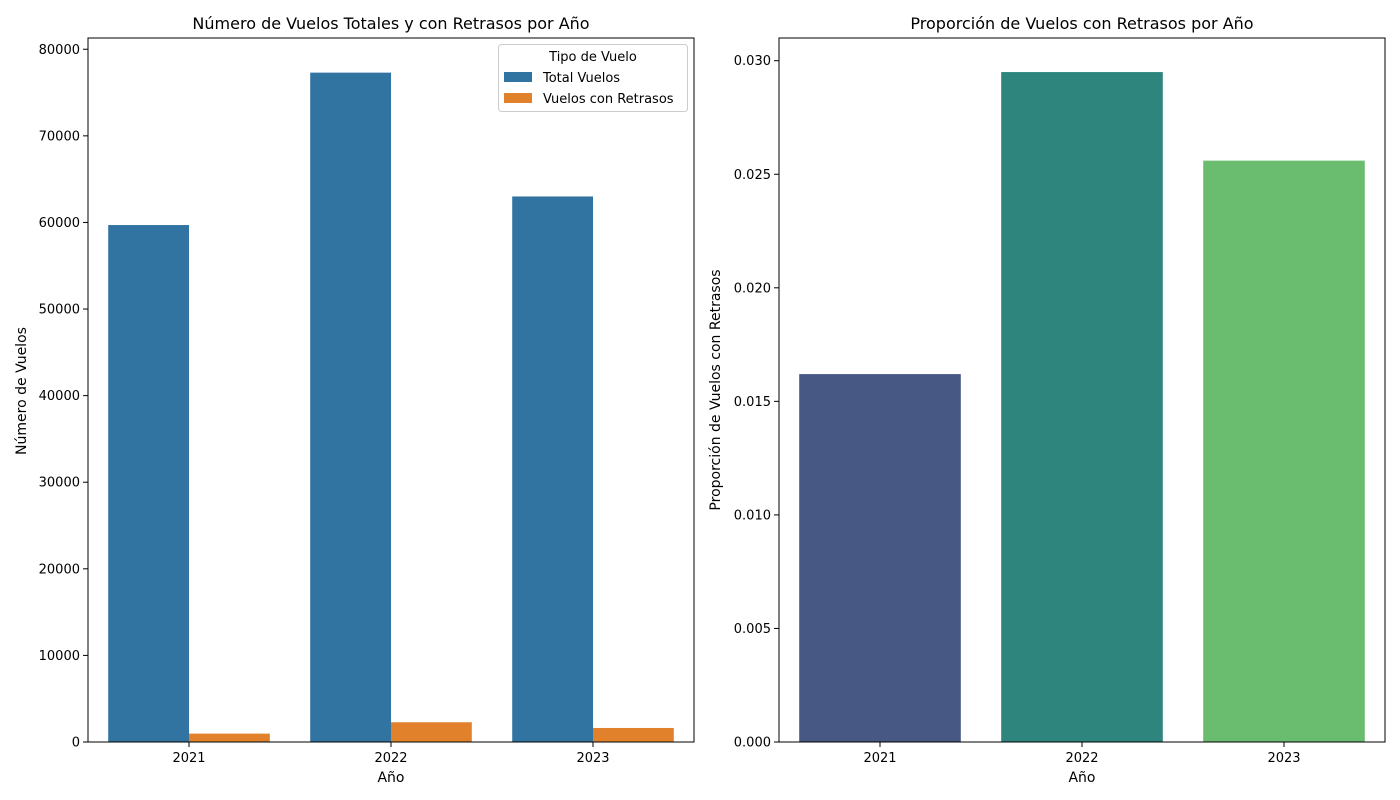 Image resolution: width=1400 pixels, height=800 pixels. I want to click on right-y-tick-label: 0.015, so click(752, 402).